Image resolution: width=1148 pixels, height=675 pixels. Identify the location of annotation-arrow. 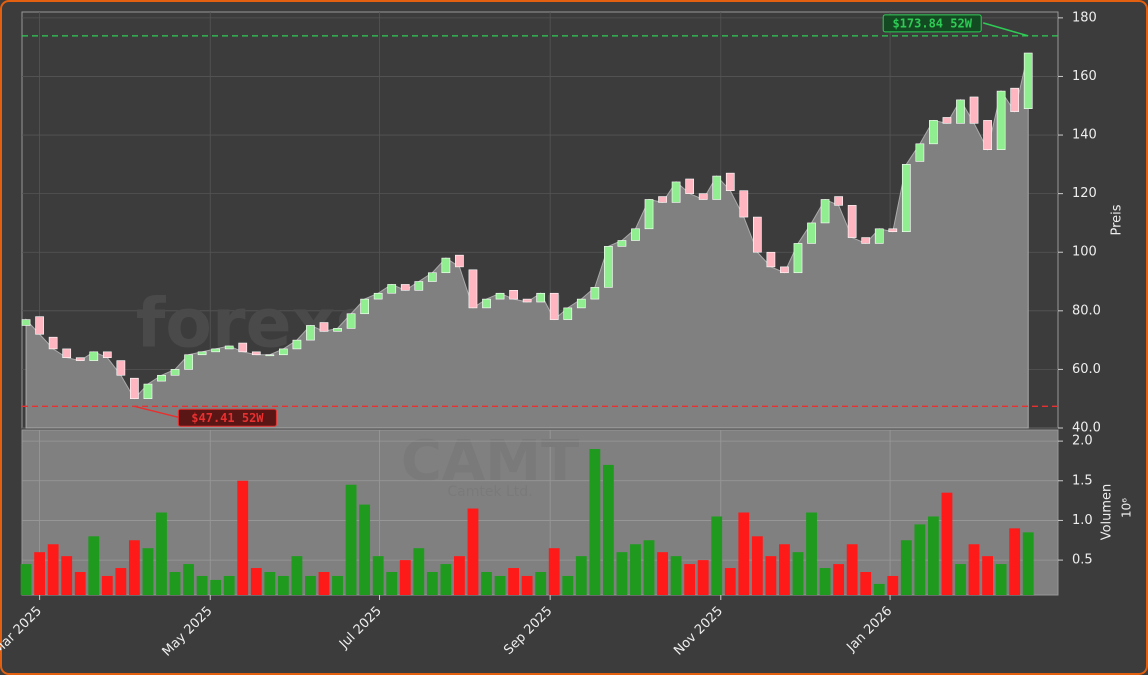
(156, 412).